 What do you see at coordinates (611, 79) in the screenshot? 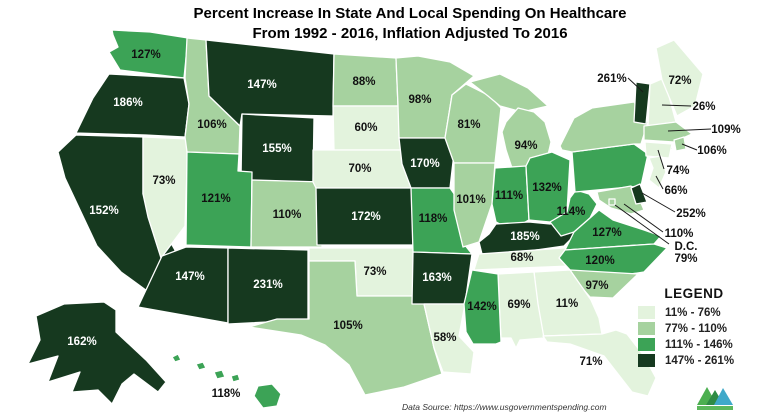
I see `callout-label-vermont: 261%` at bounding box center [611, 79].